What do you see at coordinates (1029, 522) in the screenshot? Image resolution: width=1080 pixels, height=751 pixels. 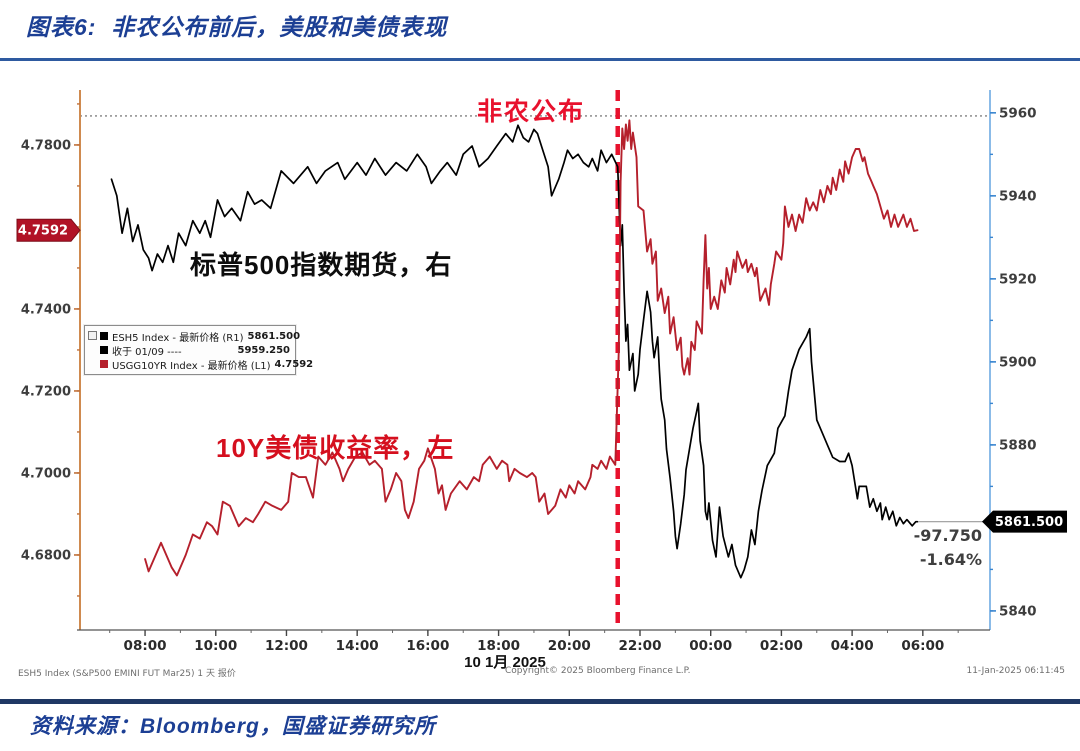 I see `svg-text: 5861.500` at bounding box center [1029, 522].